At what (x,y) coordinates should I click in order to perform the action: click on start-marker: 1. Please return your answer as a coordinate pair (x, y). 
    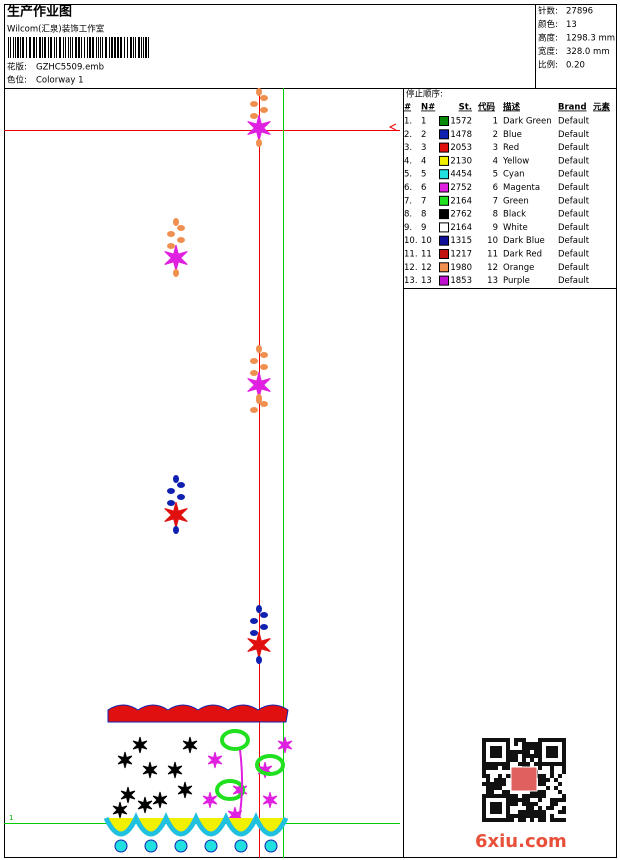
    Looking at the image, I should click on (11, 818).